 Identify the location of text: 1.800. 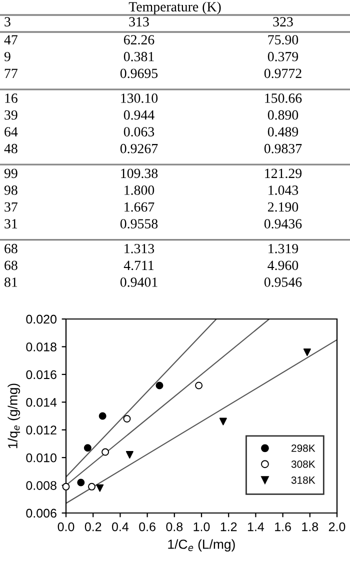
(139, 190).